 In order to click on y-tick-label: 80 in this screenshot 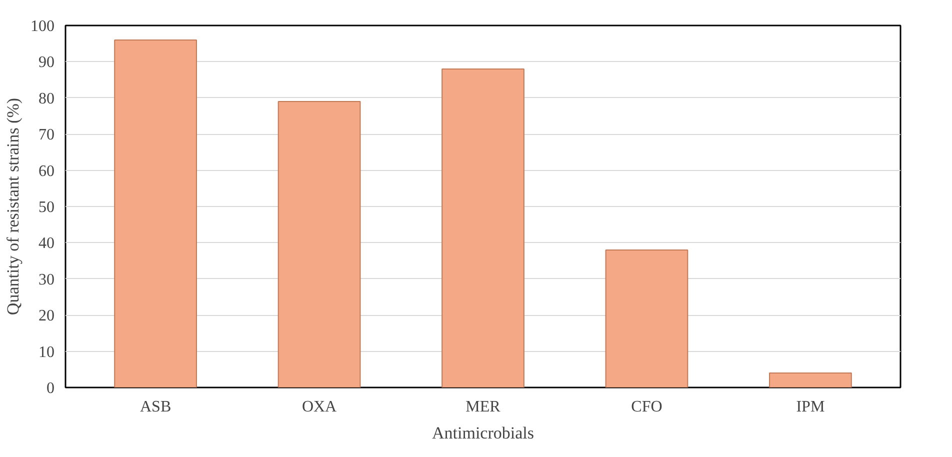, I will do `click(46, 99)`.